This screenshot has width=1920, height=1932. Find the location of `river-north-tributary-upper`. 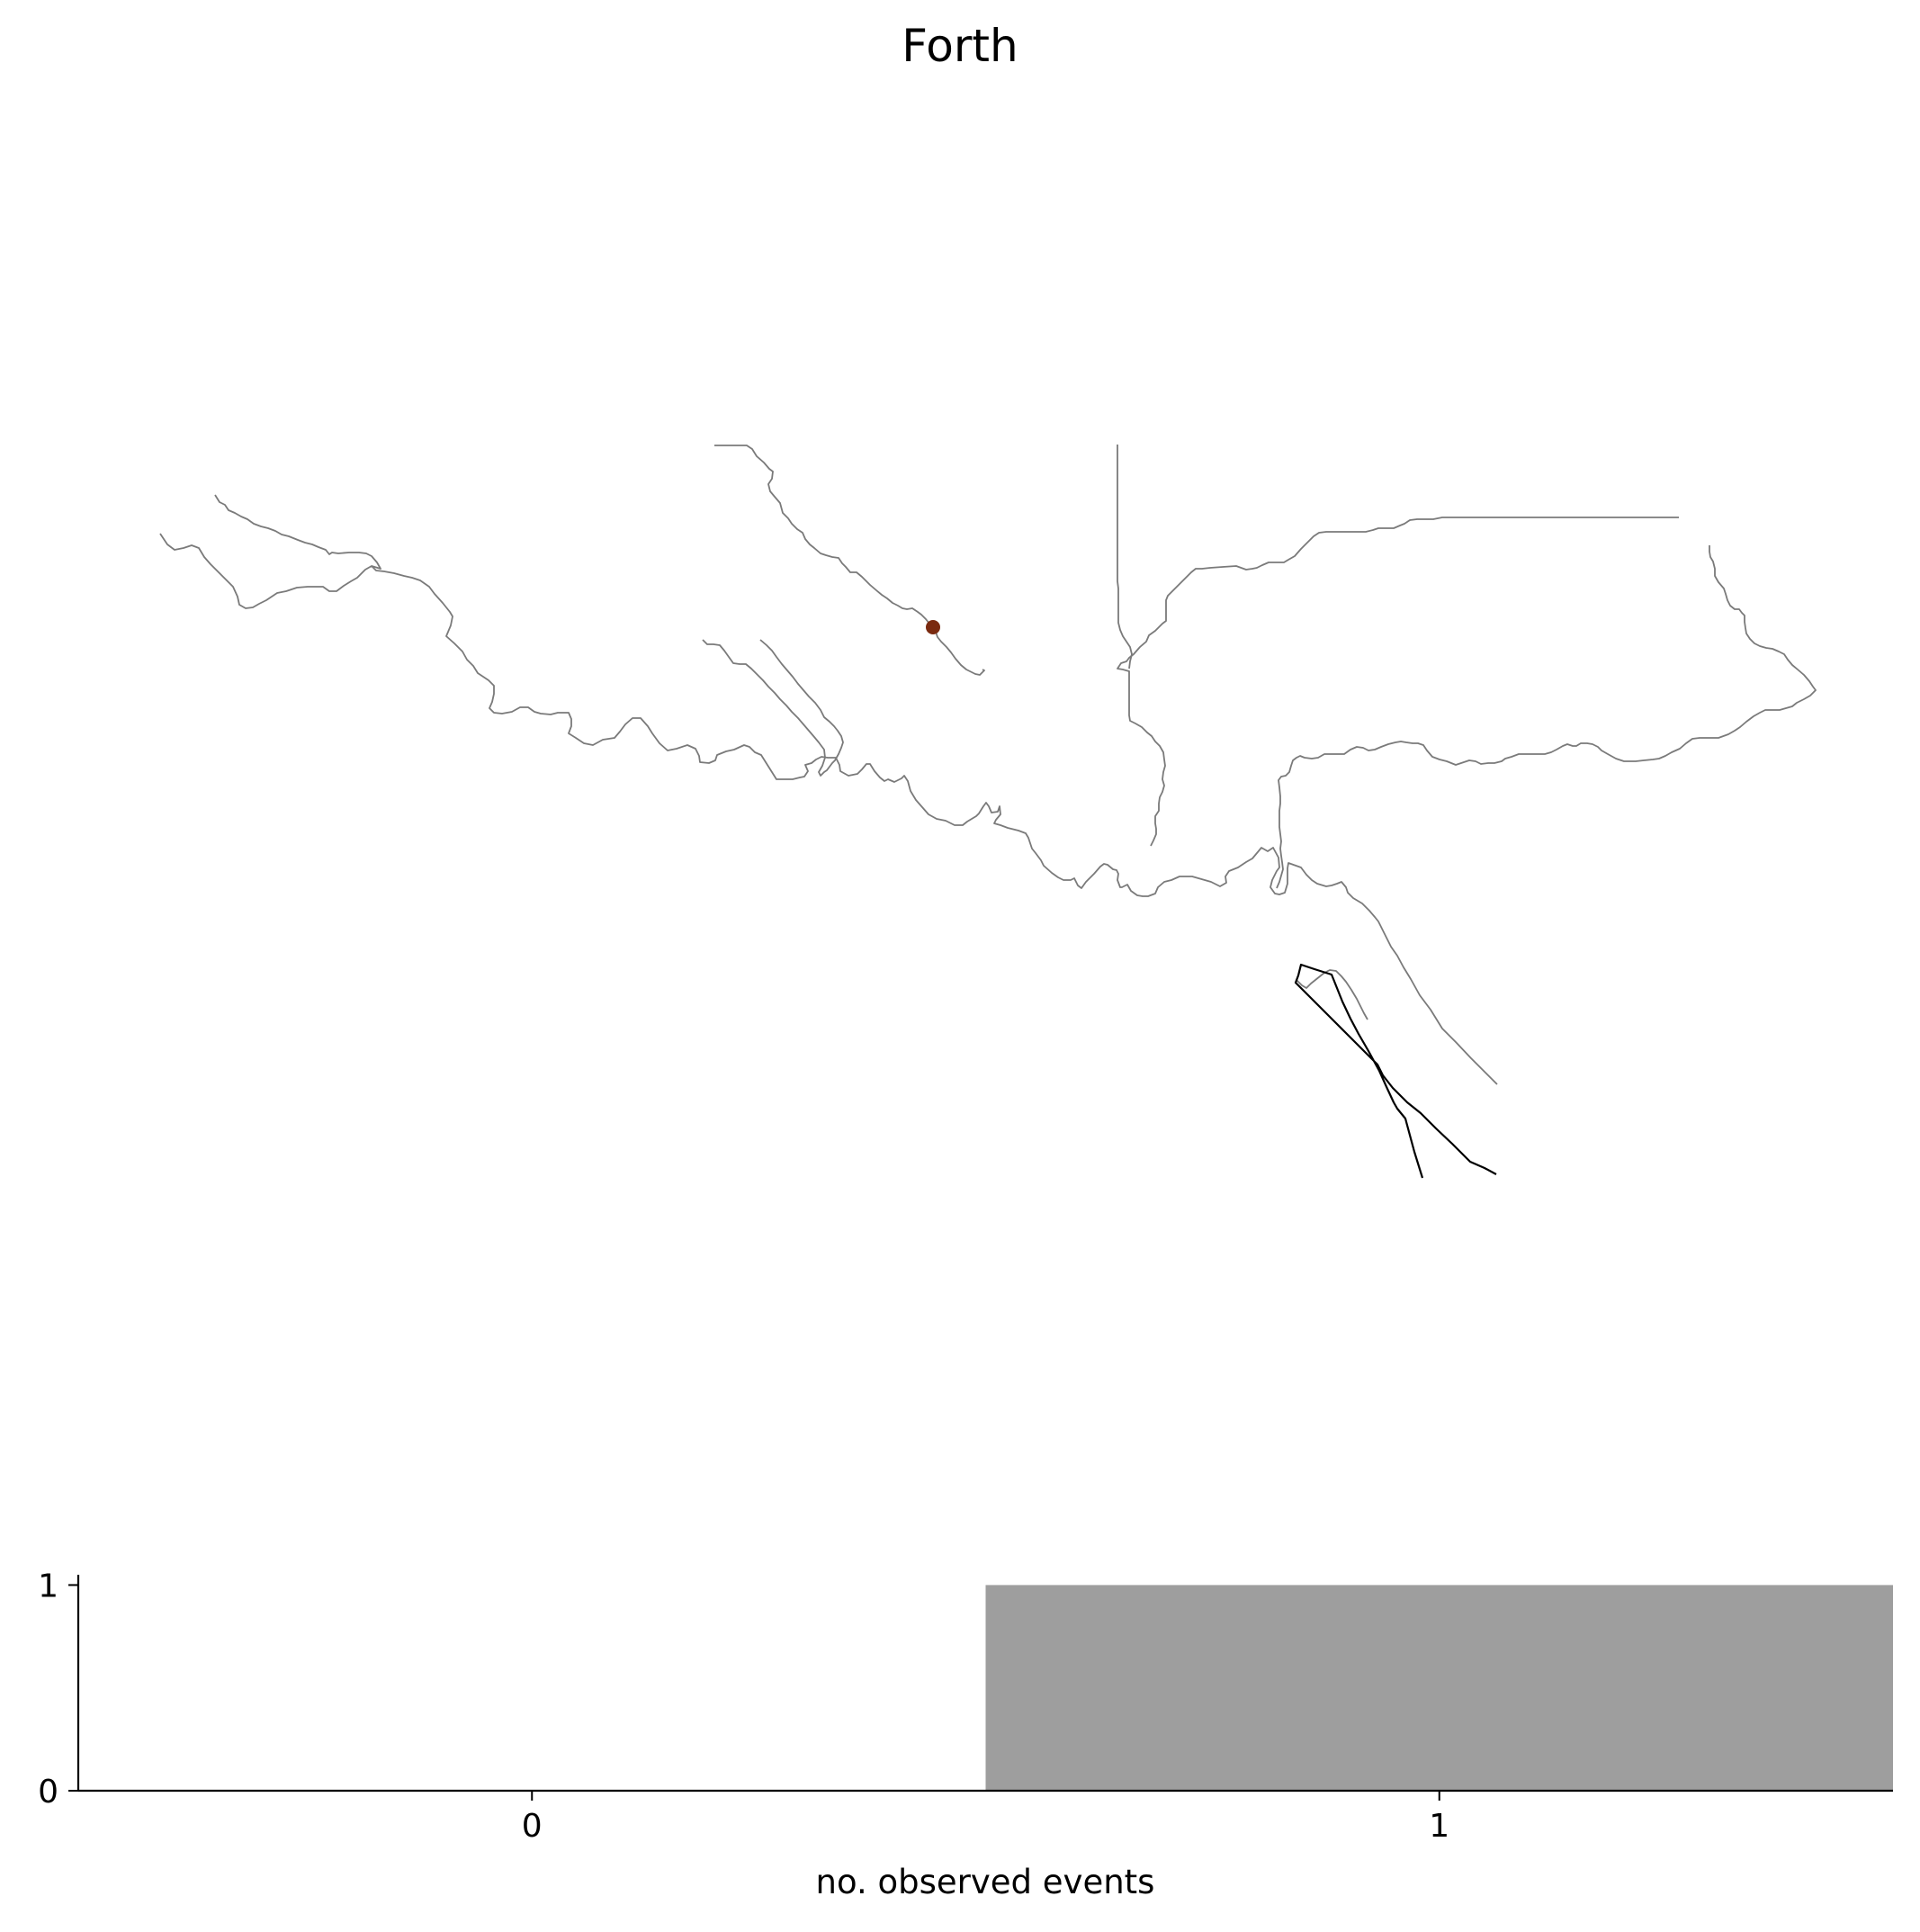

river-north-tributary-upper is located at coordinates (1398, 682).